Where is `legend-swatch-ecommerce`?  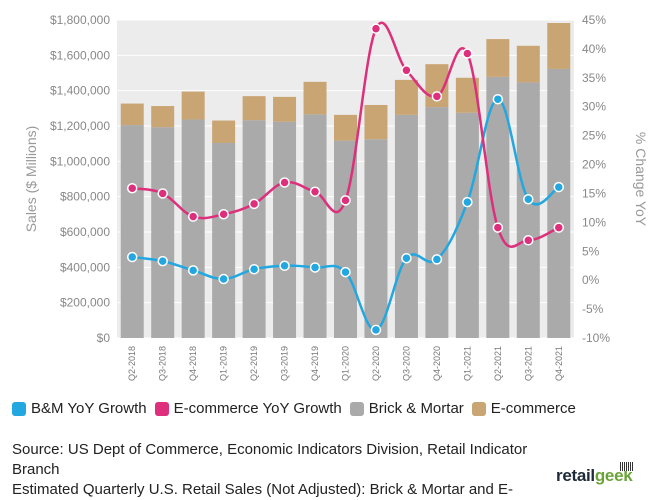
legend-swatch-ecommerce is located at coordinates (478, 408).